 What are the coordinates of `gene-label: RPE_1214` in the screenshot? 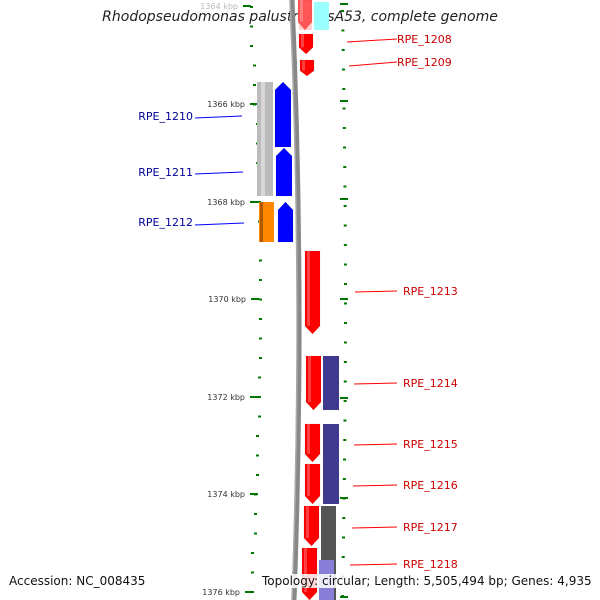 It's located at (430, 383).